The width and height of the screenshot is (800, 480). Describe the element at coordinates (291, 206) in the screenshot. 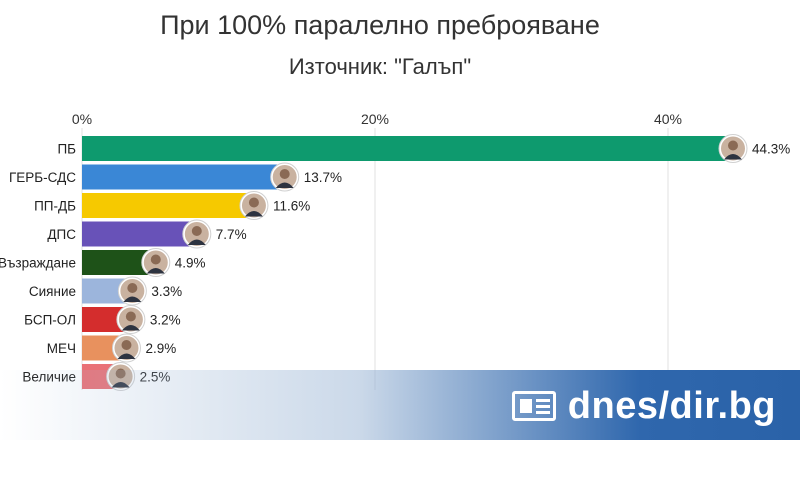

I see `value-label: 11.6%` at that location.